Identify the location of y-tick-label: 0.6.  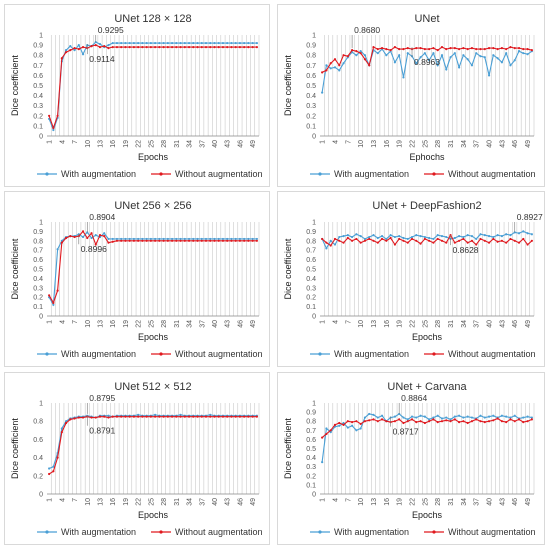
(311, 76).